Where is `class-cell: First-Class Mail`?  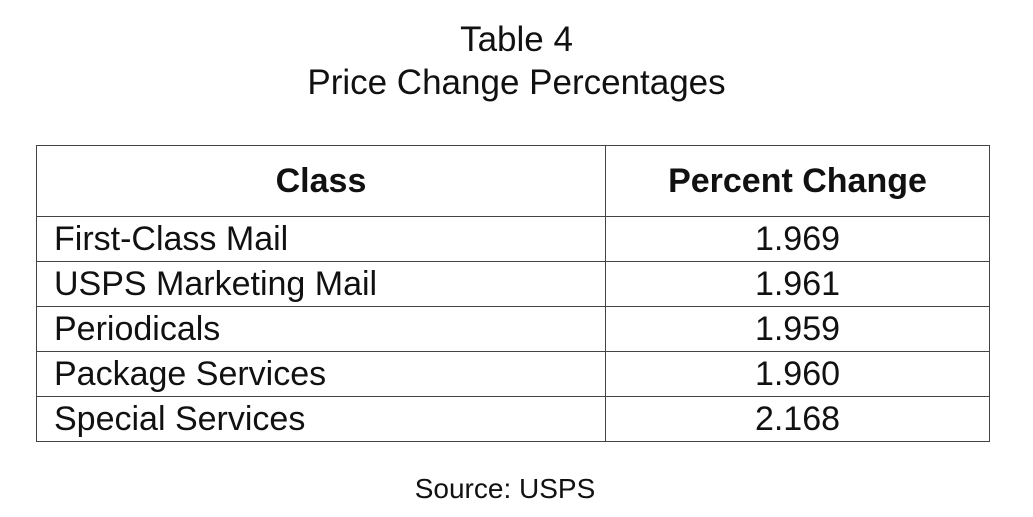 class-cell: First-Class Mail is located at coordinates (321, 239).